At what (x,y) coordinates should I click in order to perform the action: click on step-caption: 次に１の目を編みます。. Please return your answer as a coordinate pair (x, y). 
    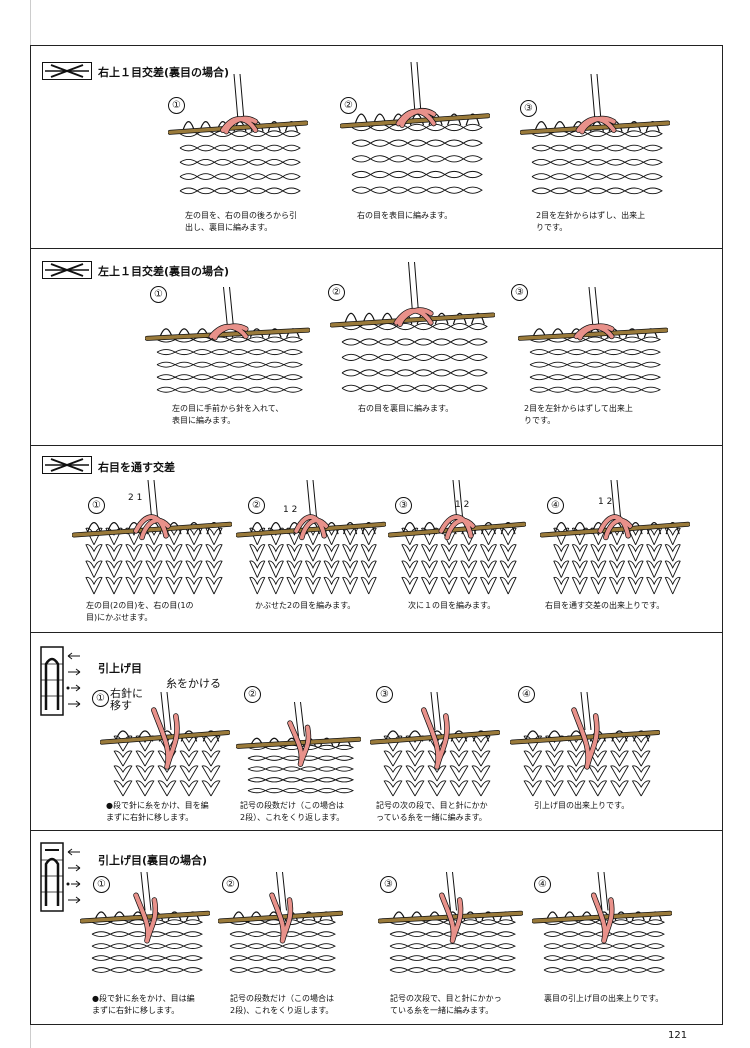
    Looking at the image, I should click on (452, 605).